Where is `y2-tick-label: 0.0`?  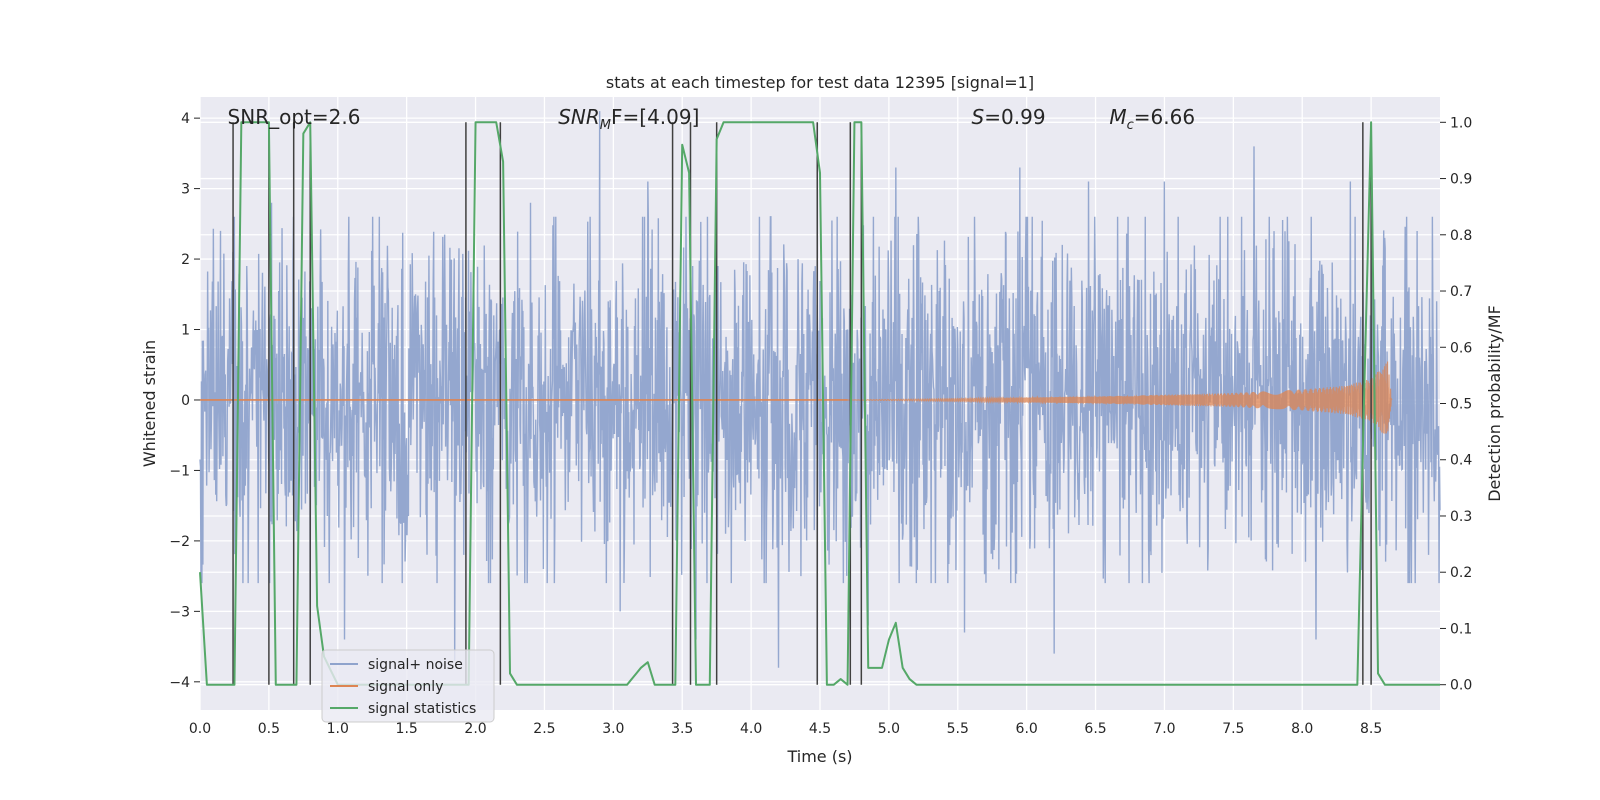 y2-tick-label: 0.0 is located at coordinates (1461, 686).